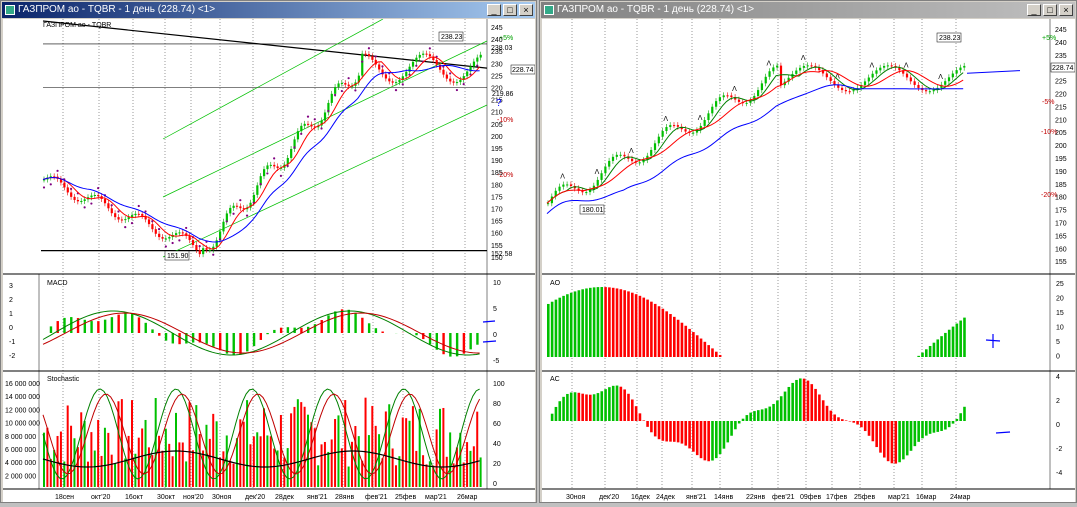 The width and height of the screenshot is (1077, 507). I want to click on alligator-jaw-extension, so click(993, 72).